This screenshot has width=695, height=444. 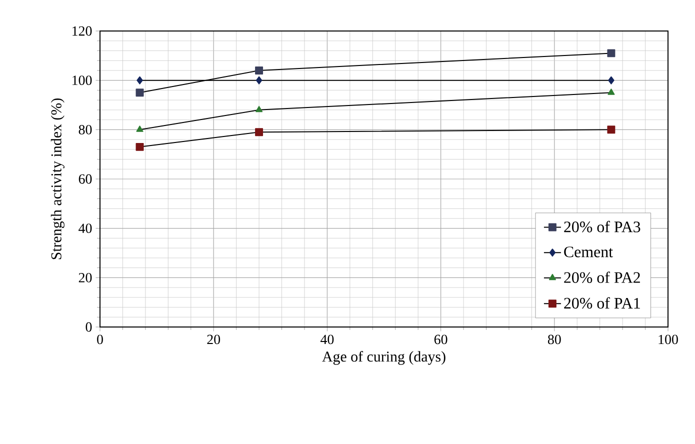 What do you see at coordinates (85, 179) in the screenshot?
I see `y-tick-label: 60` at bounding box center [85, 179].